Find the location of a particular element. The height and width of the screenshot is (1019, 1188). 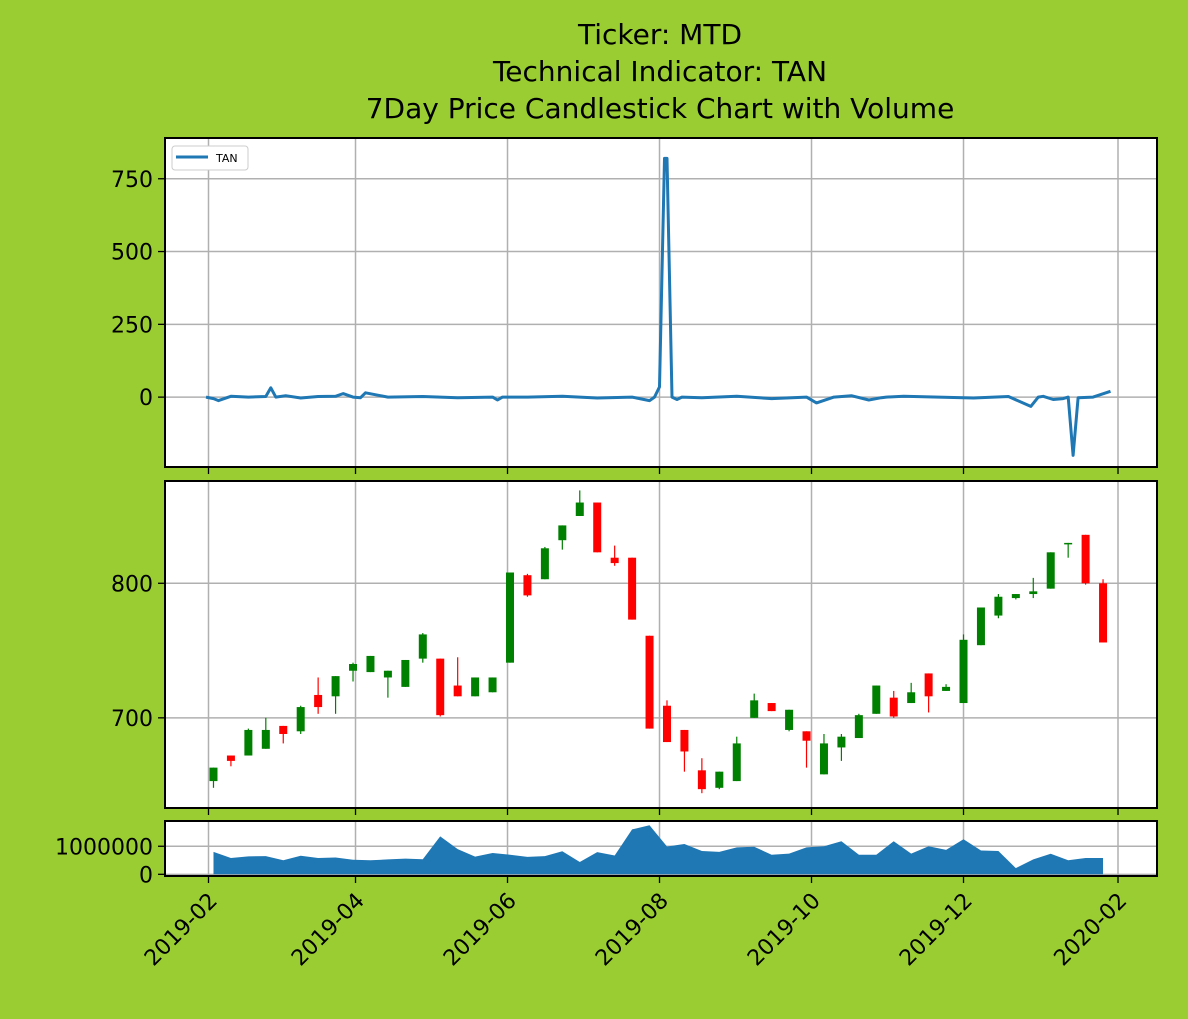

y-tick-label: 500 is located at coordinates (132, 253).